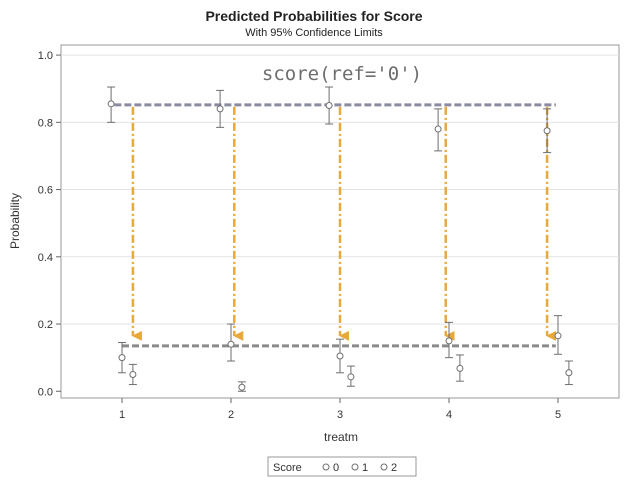  What do you see at coordinates (45, 191) in the screenshot?
I see `y-tick-label: 0.6` at bounding box center [45, 191].